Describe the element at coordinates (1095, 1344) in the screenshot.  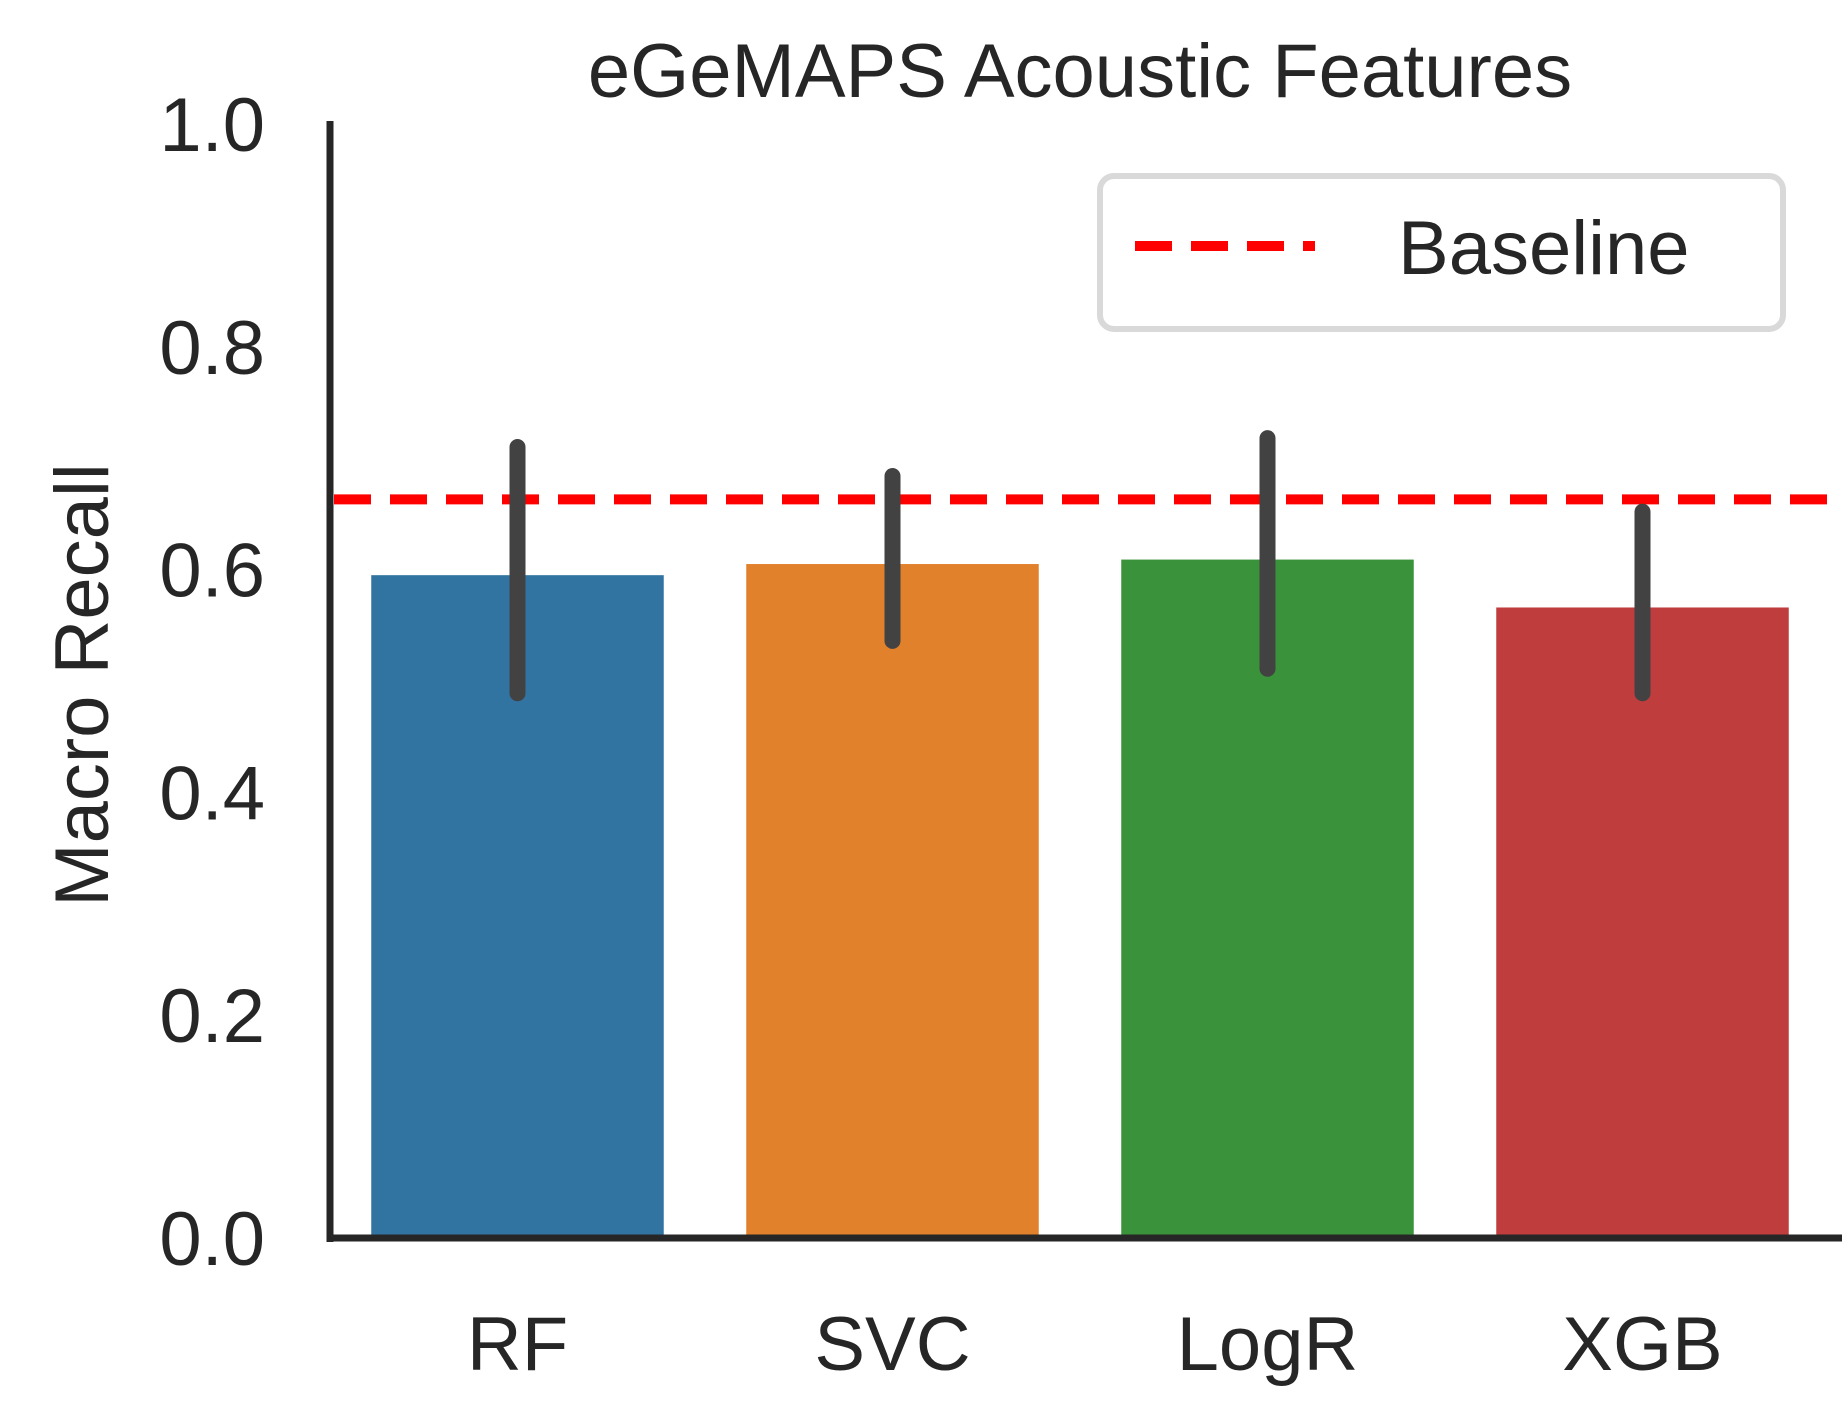
I see `x-tick-labels: RF SVC LogR XGB` at that location.